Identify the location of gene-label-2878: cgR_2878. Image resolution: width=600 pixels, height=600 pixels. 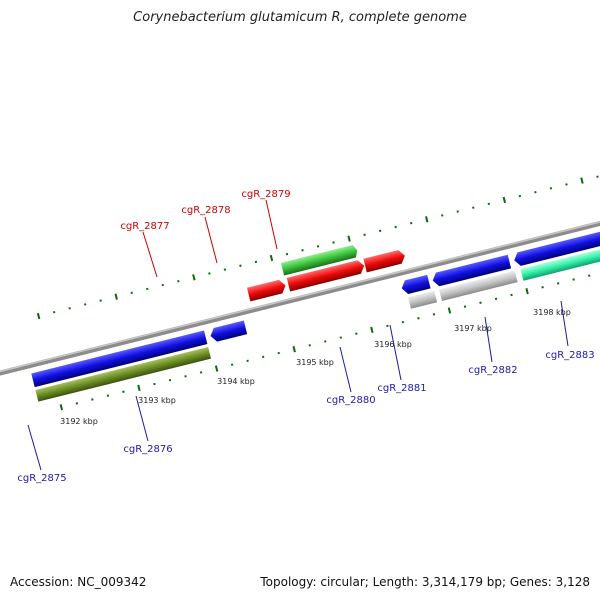
(205, 210).